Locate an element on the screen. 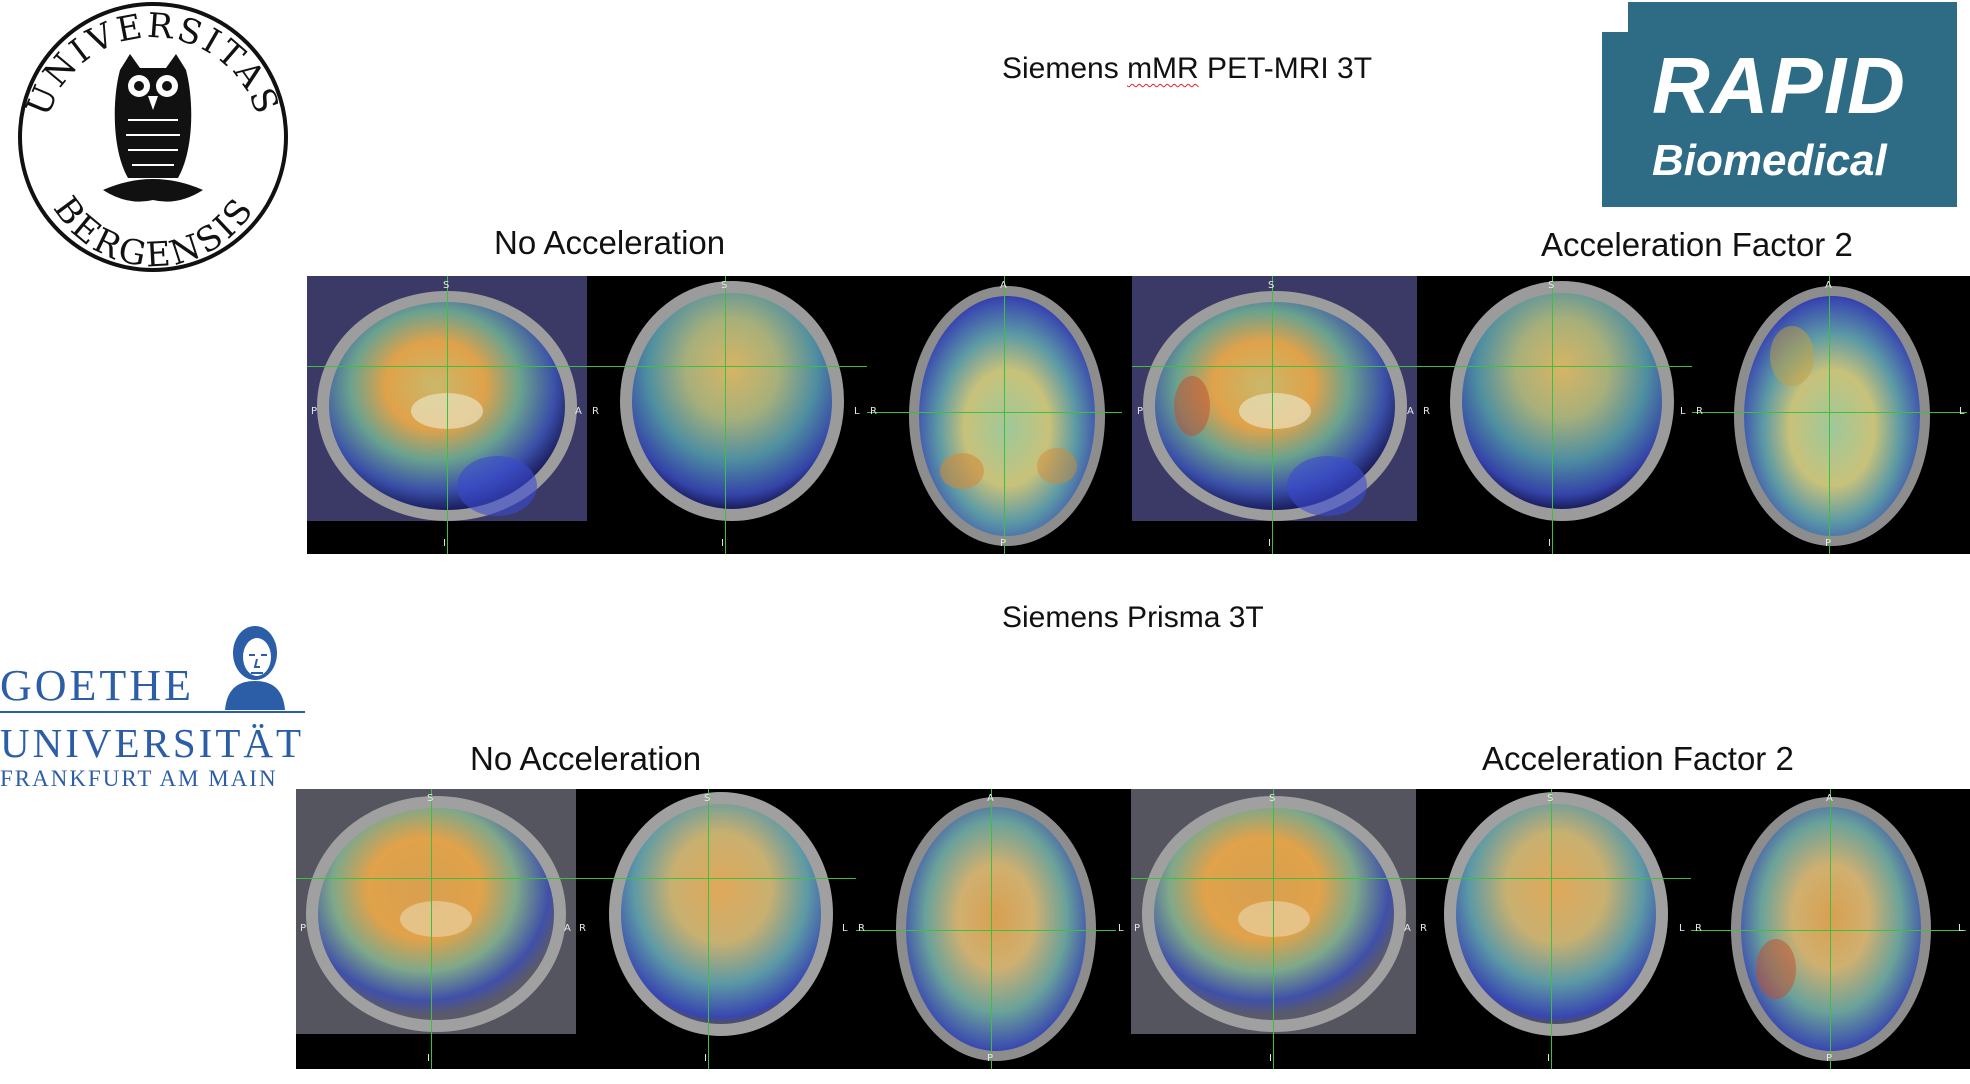  sagittal-scan-no-accel is located at coordinates (436, 929).